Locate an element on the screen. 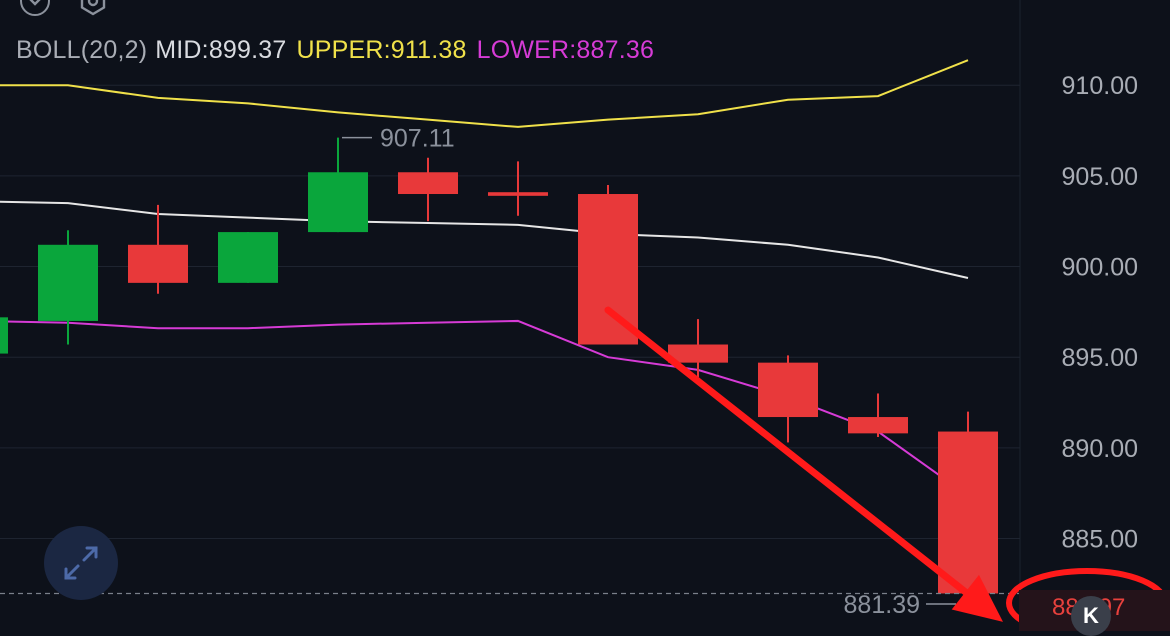 The image size is (1170, 636). k-line-button is located at coordinates (1091, 616).